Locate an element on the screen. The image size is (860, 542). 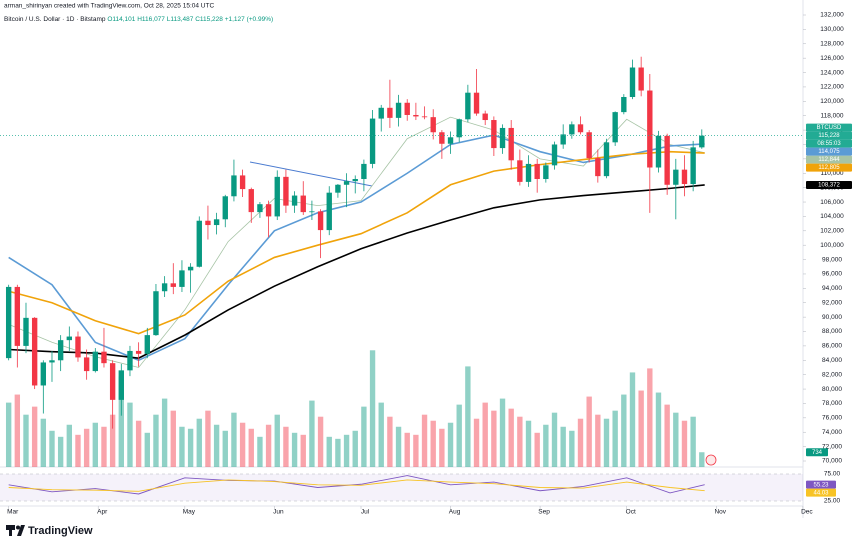
y-tick-label: 72,000 is located at coordinates (832, 446).